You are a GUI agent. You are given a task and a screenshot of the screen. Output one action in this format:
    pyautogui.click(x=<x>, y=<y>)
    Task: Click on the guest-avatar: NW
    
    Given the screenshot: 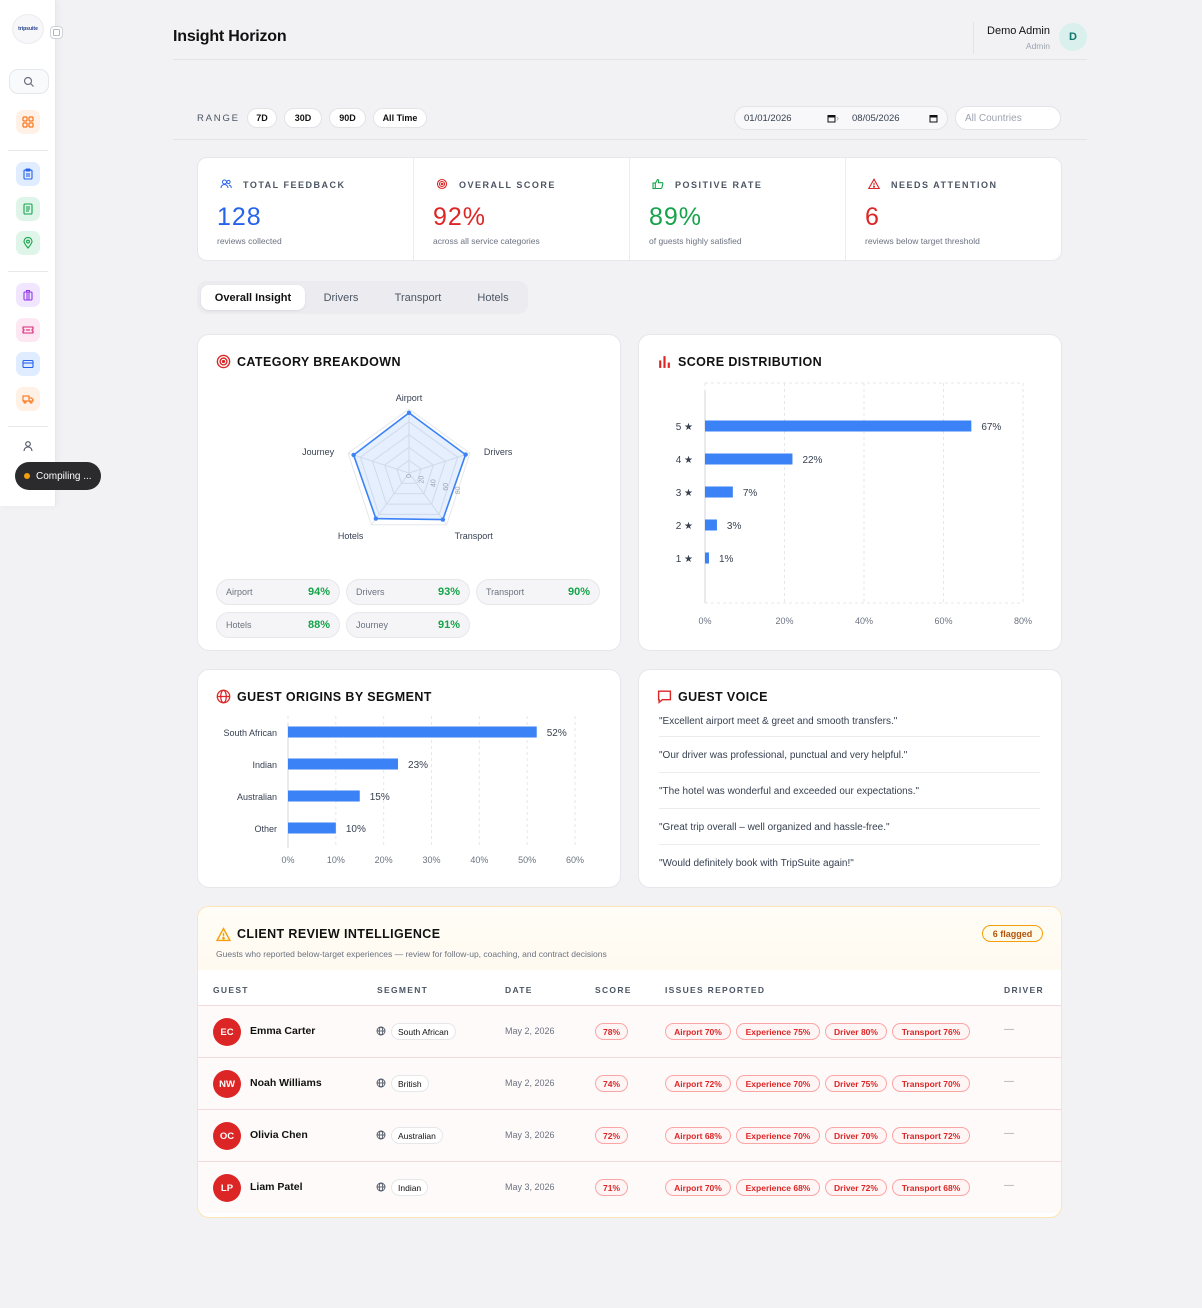 What is the action you would take?
    pyautogui.click(x=227, y=1084)
    